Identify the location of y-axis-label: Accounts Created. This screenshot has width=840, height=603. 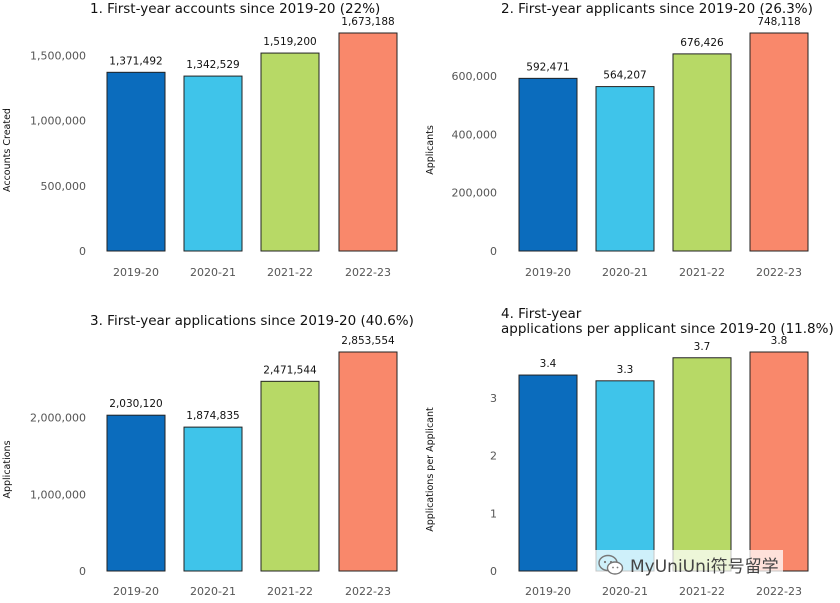
(7, 150).